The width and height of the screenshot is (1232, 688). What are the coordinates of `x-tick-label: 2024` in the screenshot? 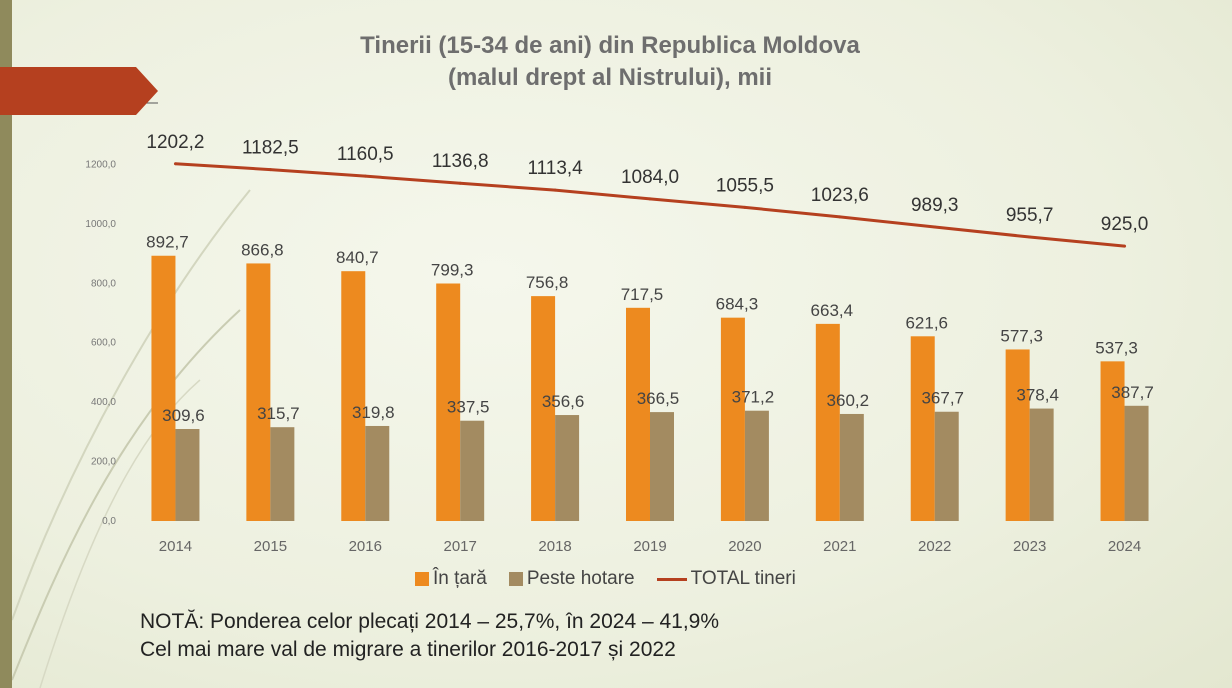 It's located at (1124, 546).